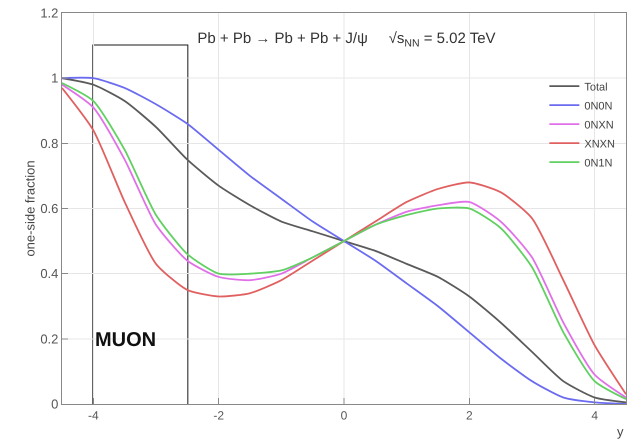 The width and height of the screenshot is (630, 446). Describe the element at coordinates (30, 208) in the screenshot. I see `y-axis-title: one-side fraction` at that location.